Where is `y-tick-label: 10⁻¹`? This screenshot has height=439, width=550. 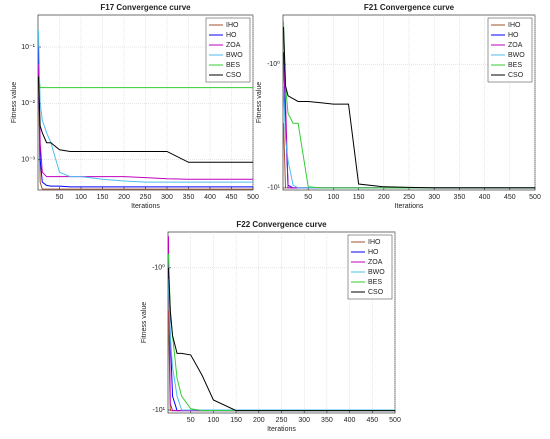 y-tick-label: 10⁻¹ is located at coordinates (28, 47).